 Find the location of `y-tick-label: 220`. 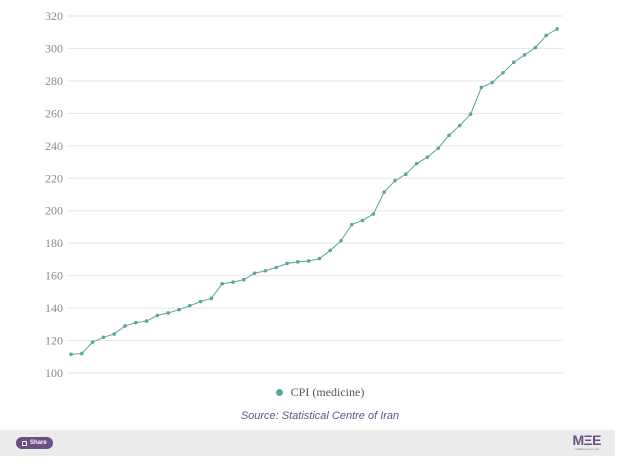

y-tick-label: 220 is located at coordinates (54, 178).